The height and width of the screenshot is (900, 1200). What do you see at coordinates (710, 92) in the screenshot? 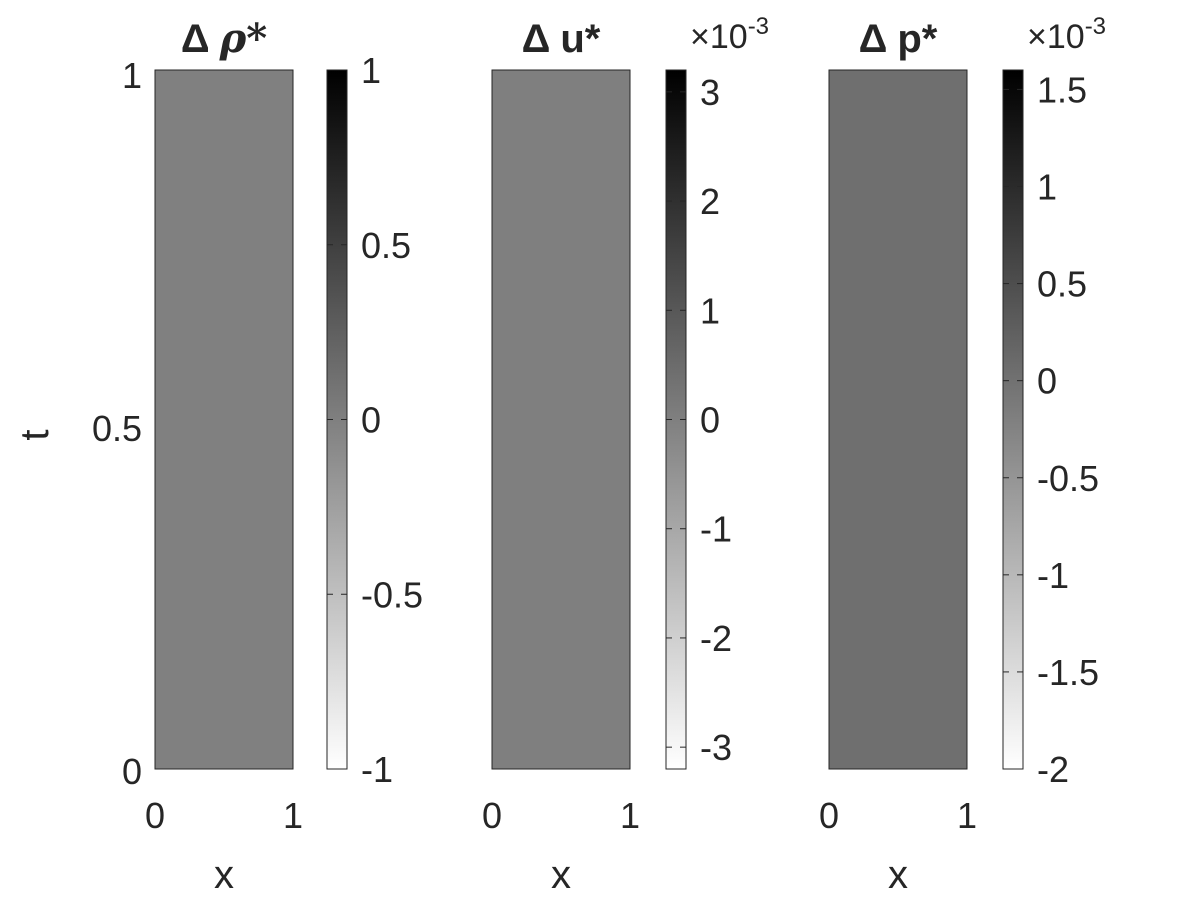
I see `velocity-colorbar-tick-label: 3` at bounding box center [710, 92].